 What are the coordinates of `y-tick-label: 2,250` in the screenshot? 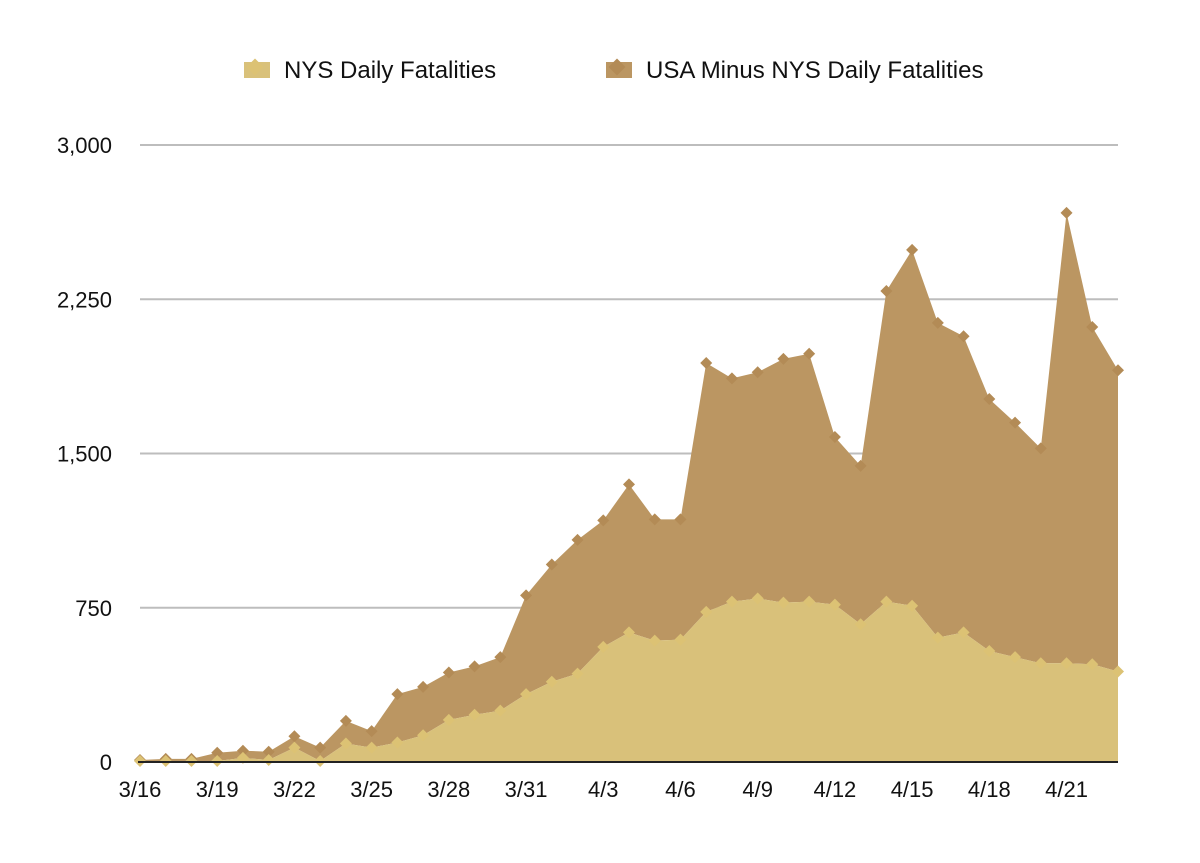 It's located at (84, 299).